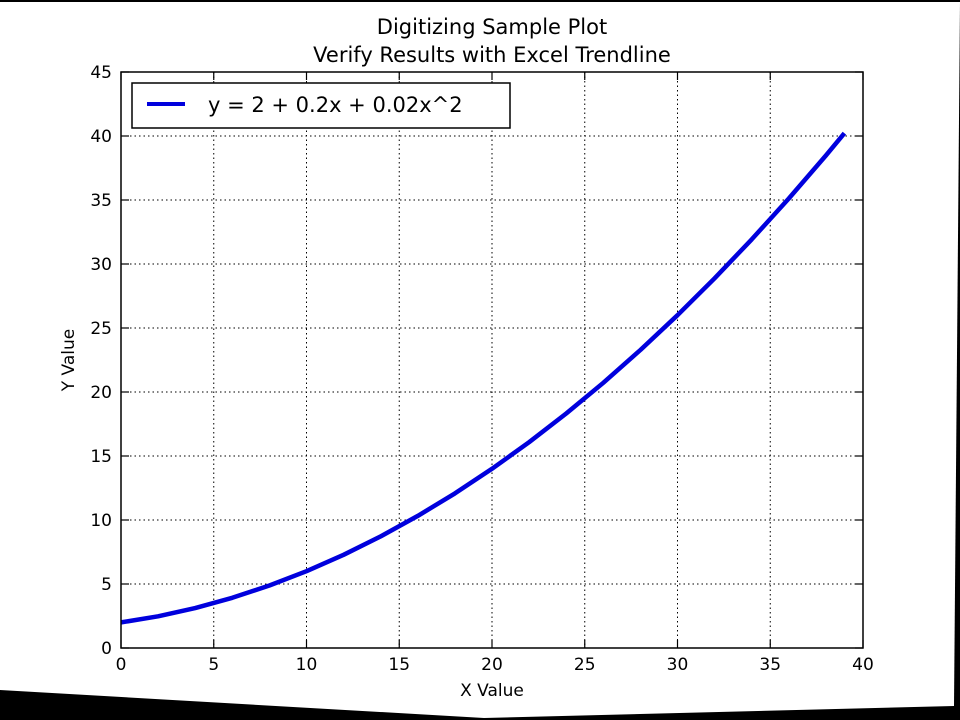 The width and height of the screenshot is (960, 720). What do you see at coordinates (106, 585) in the screenshot?
I see `y-tick-label: 5` at bounding box center [106, 585].